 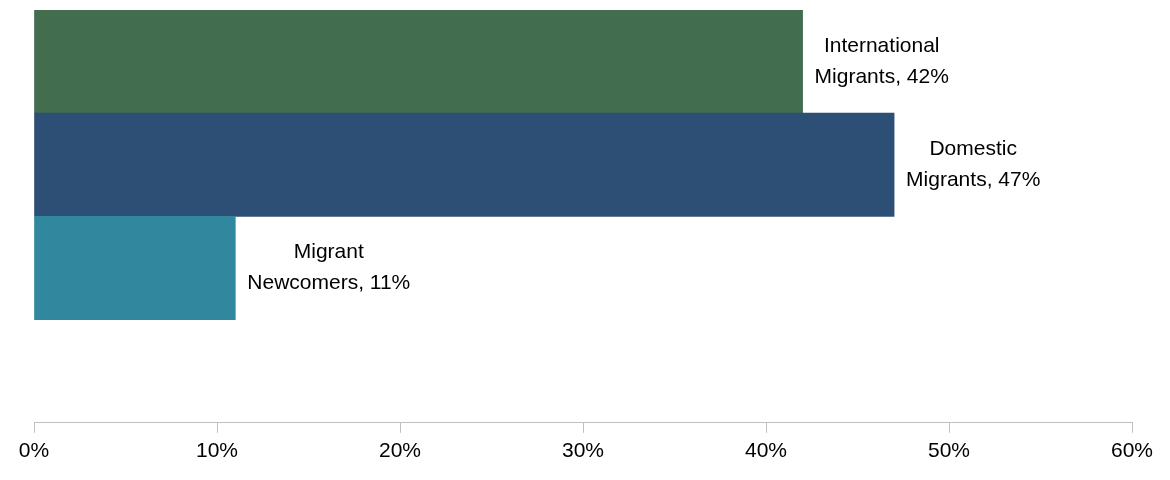 I want to click on x-tick-label: 0%, so click(x=34, y=450).